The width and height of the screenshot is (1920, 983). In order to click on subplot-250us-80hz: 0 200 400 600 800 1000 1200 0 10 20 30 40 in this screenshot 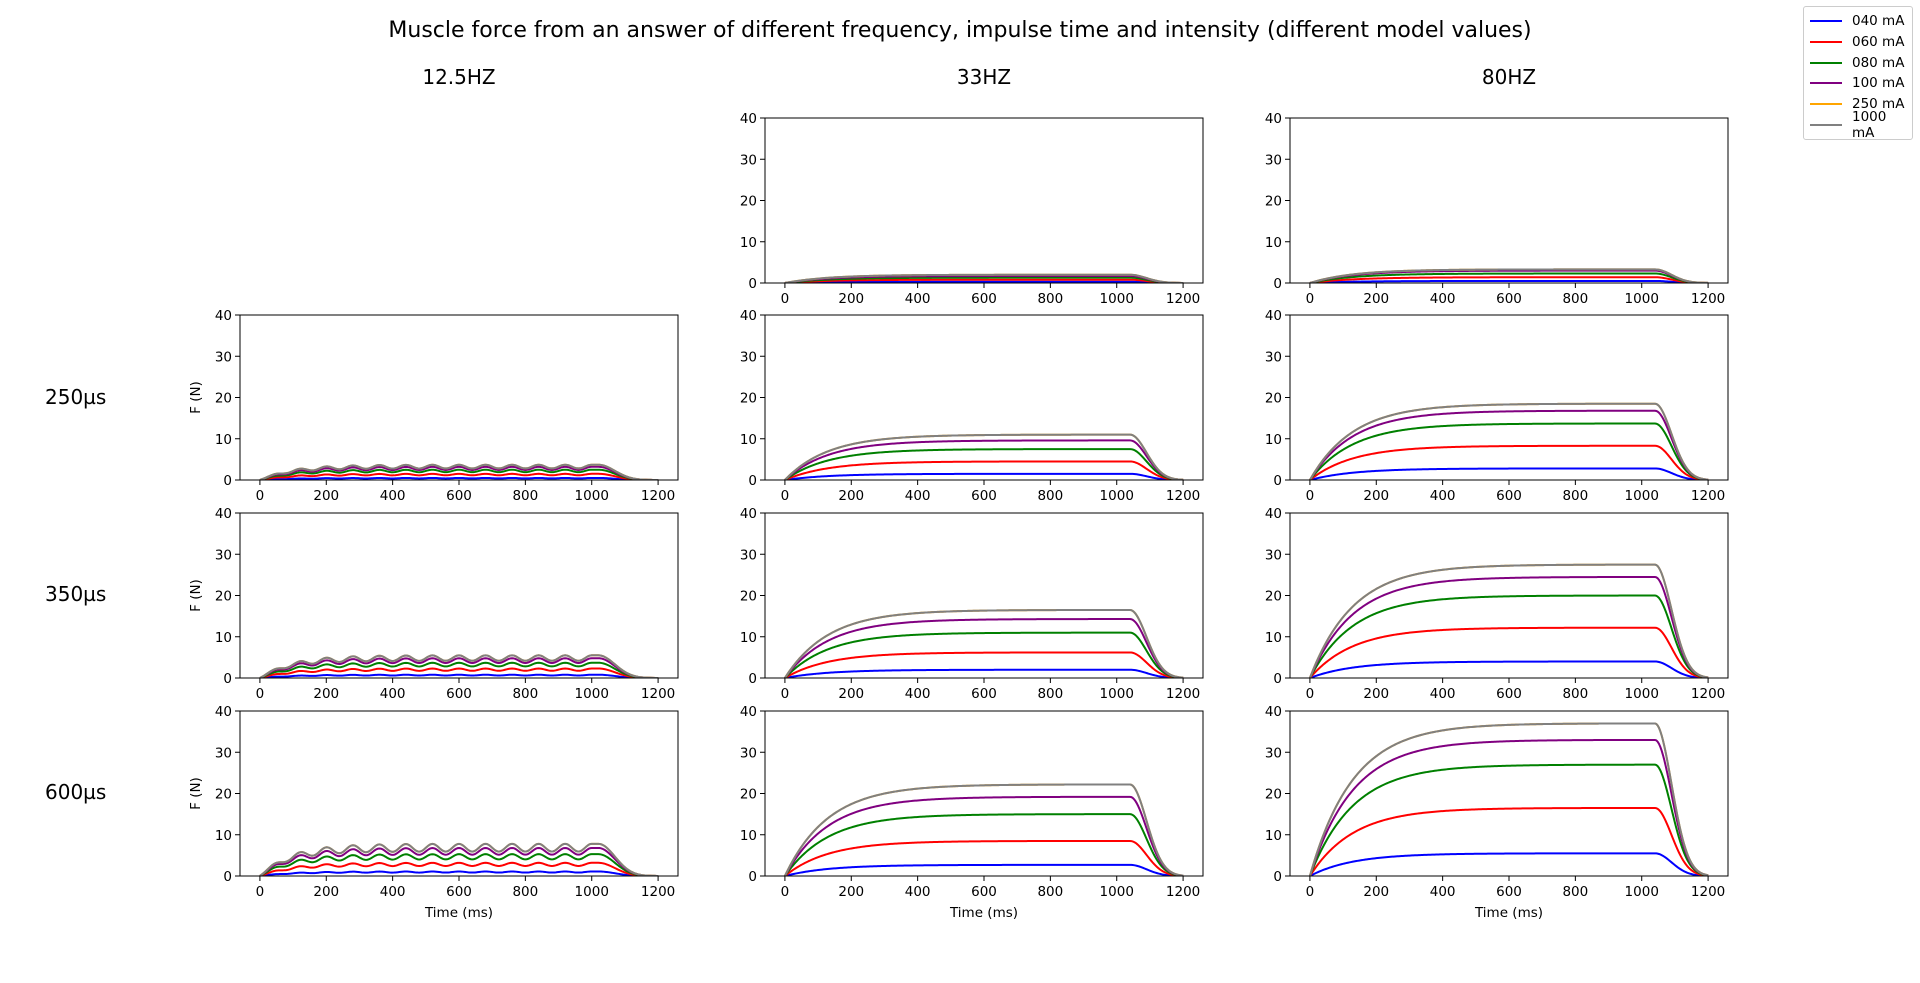, I will do `click(1497, 406)`.